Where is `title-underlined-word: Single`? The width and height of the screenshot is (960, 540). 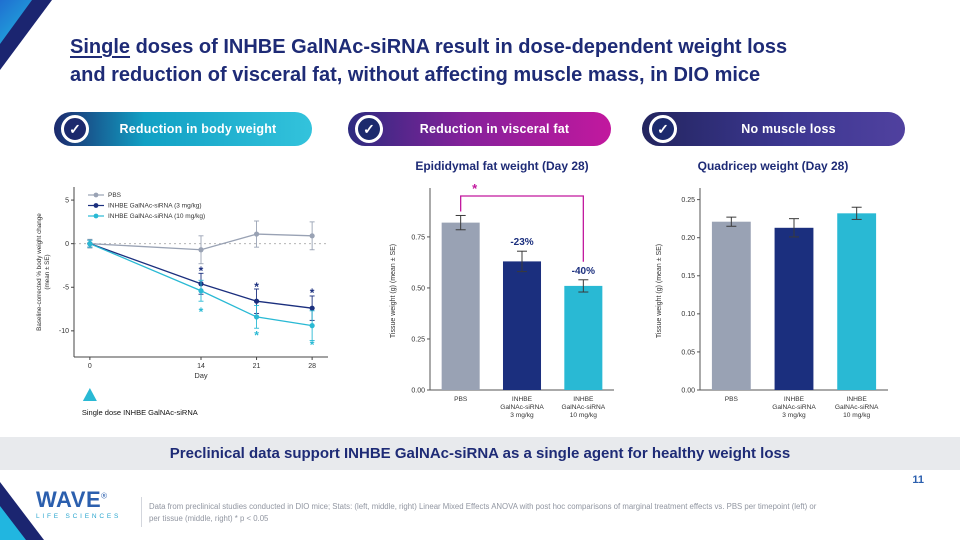 title-underlined-word: Single is located at coordinates (100, 47).